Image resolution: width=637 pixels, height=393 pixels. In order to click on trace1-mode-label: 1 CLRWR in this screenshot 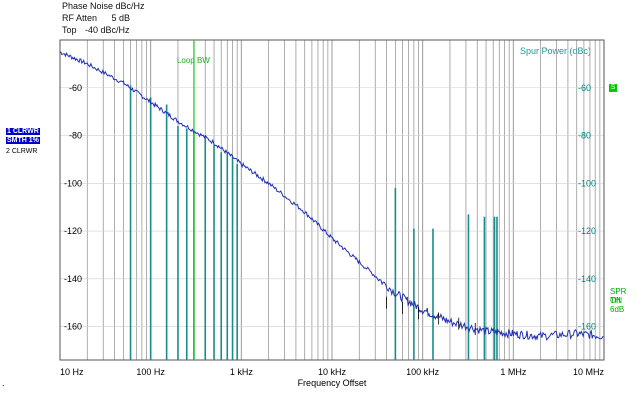, I will do `click(23, 131)`.